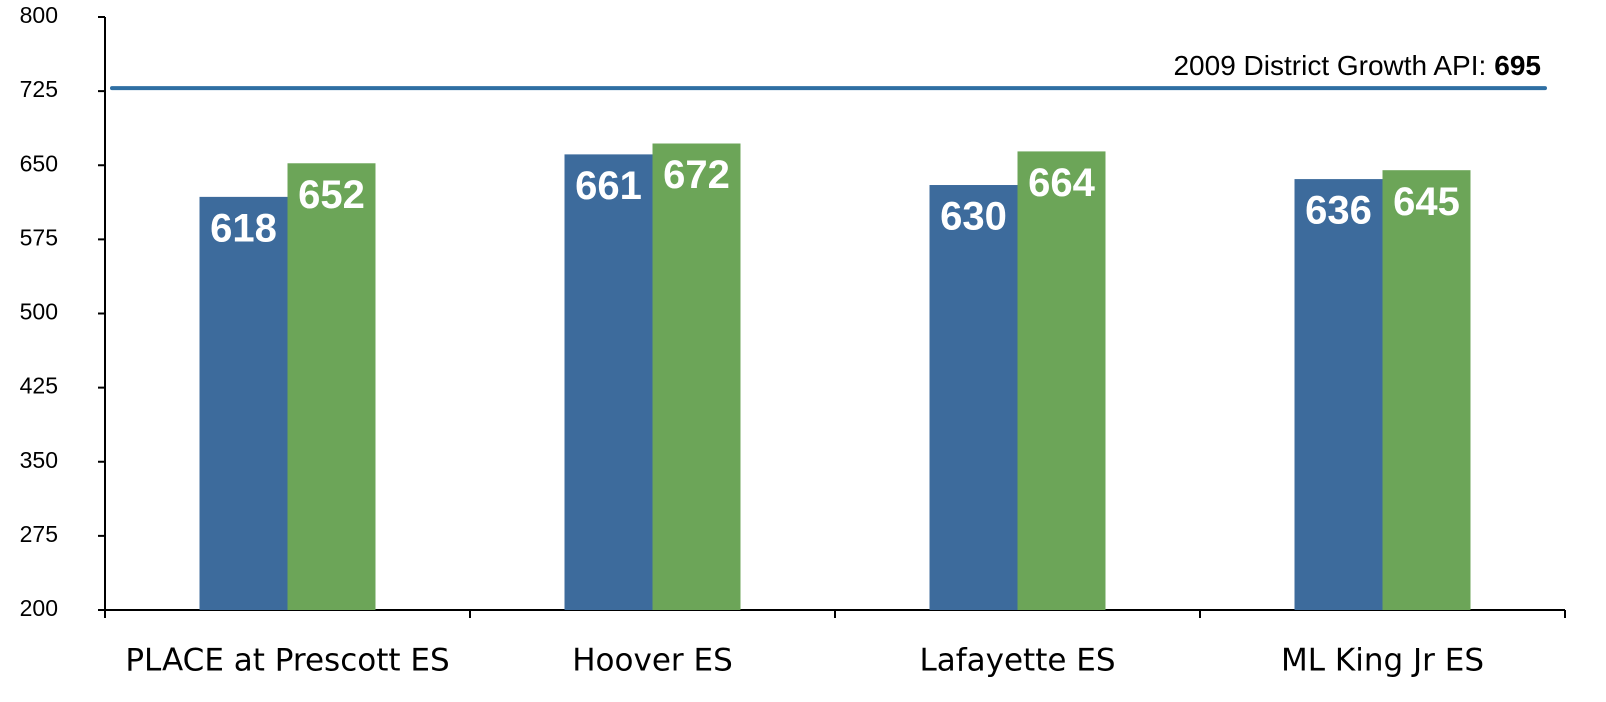  Describe the element at coordinates (39, 534) in the screenshot. I see `y-tick-label: 275` at that location.